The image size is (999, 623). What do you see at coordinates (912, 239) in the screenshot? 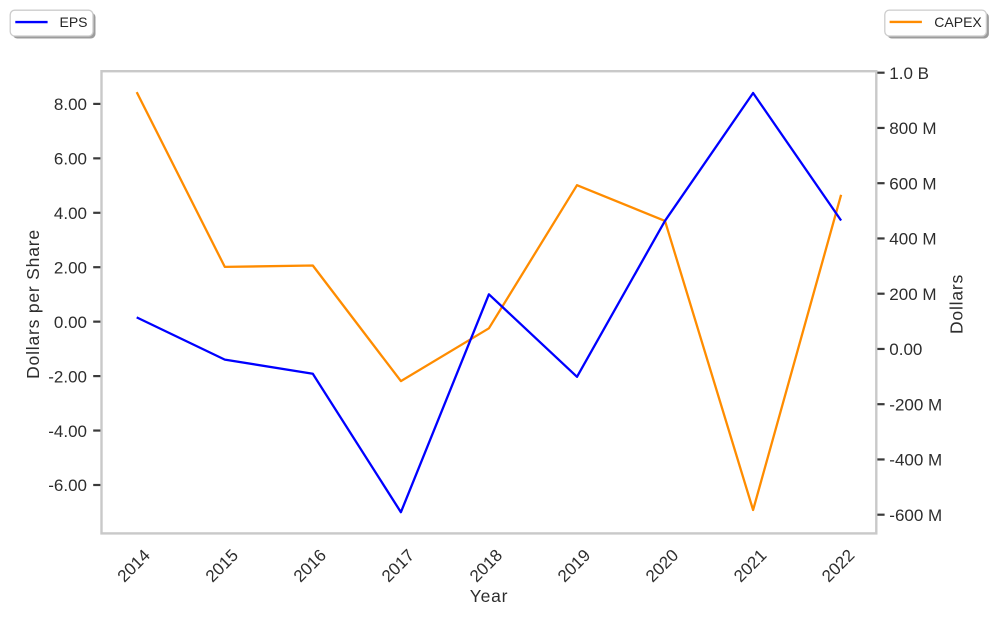
I see `svg-text: 400 M` at bounding box center [912, 239].